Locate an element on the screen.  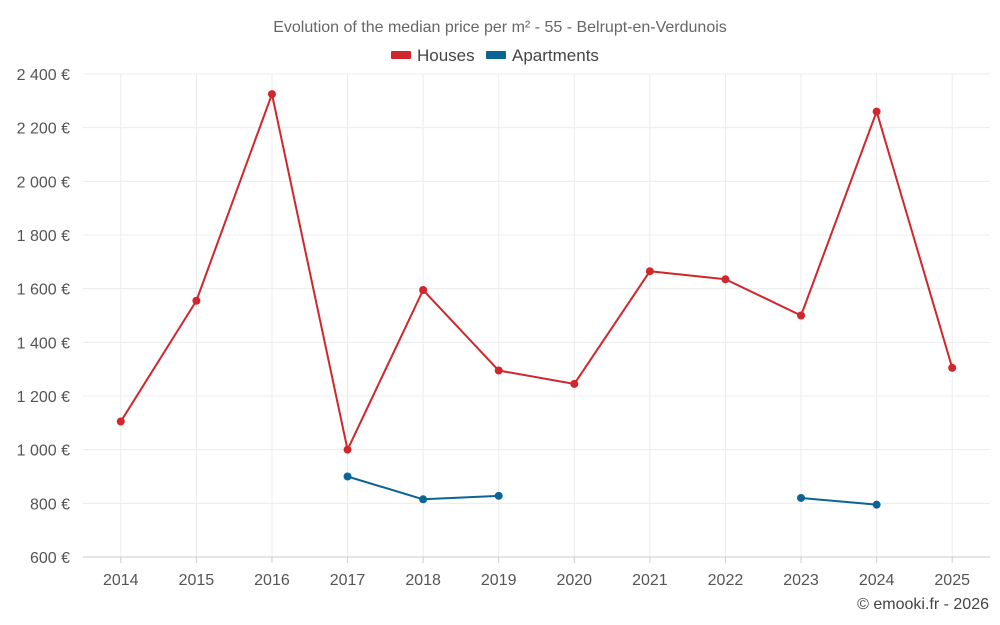
y-tick-label: 1 400 € is located at coordinates (43, 343).